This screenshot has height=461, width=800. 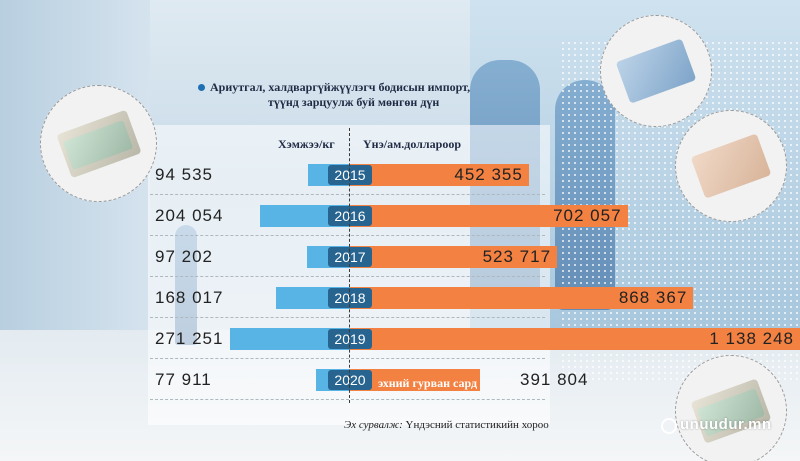 I want to click on source-note: Эх сурвалж: Үндэсний статистикийн хороо, so click(x=446, y=425).